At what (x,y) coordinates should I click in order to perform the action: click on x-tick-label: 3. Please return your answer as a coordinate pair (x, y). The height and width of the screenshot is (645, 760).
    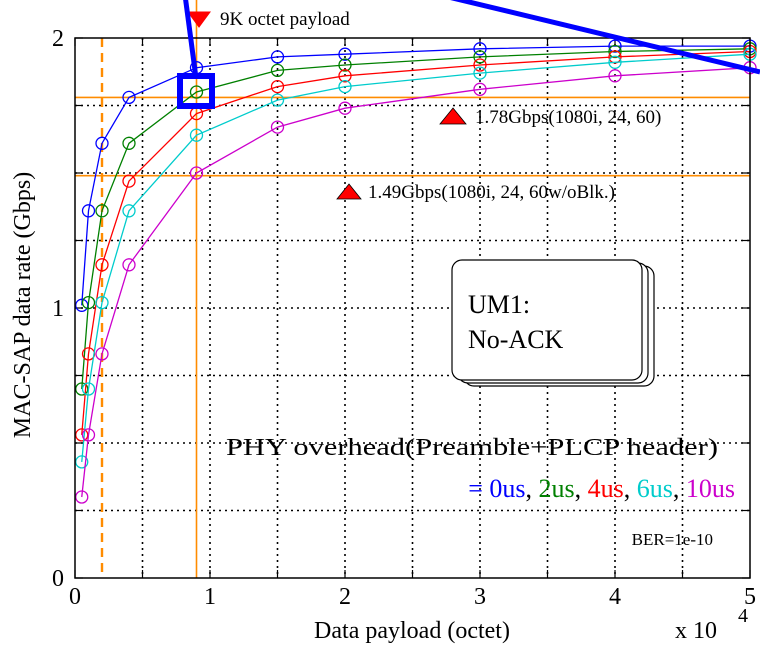
    Looking at the image, I should click on (480, 597).